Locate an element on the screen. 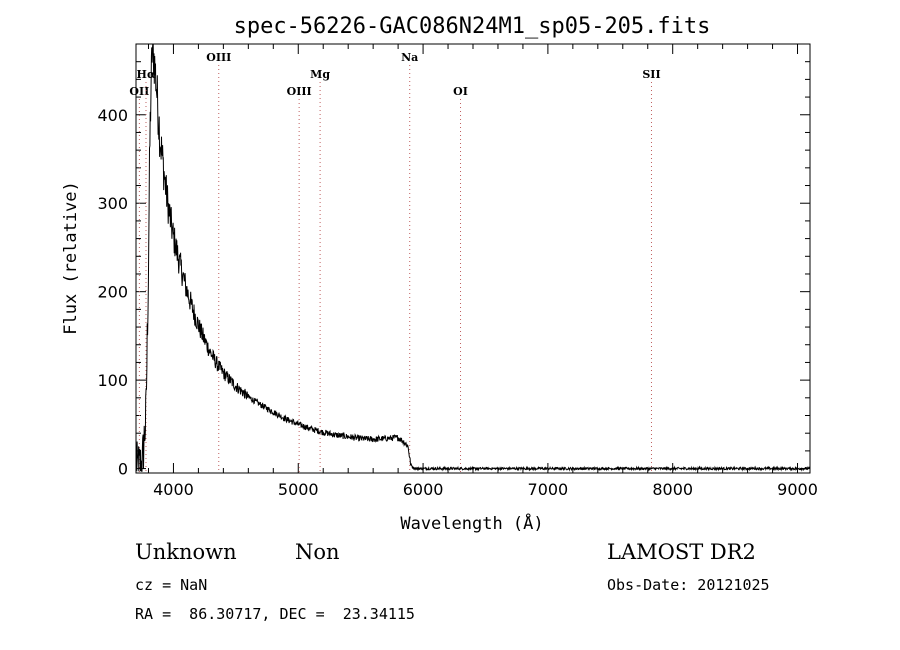  x-tick-label: 7000 is located at coordinates (548, 489).